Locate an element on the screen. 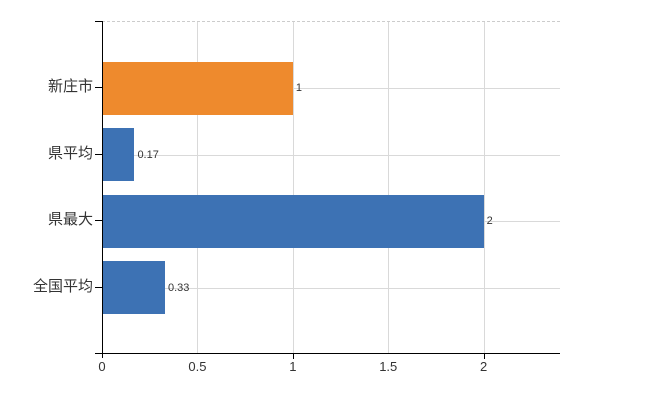 Image resolution: width=650 pixels, height=400 pixels. x-axis-tick-label: 1 is located at coordinates (293, 366).